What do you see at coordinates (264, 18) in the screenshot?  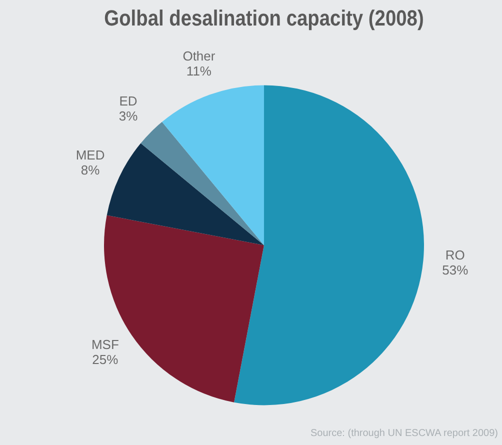 I see `chart-title: Golbal desalination capacity (2008)` at bounding box center [264, 18].